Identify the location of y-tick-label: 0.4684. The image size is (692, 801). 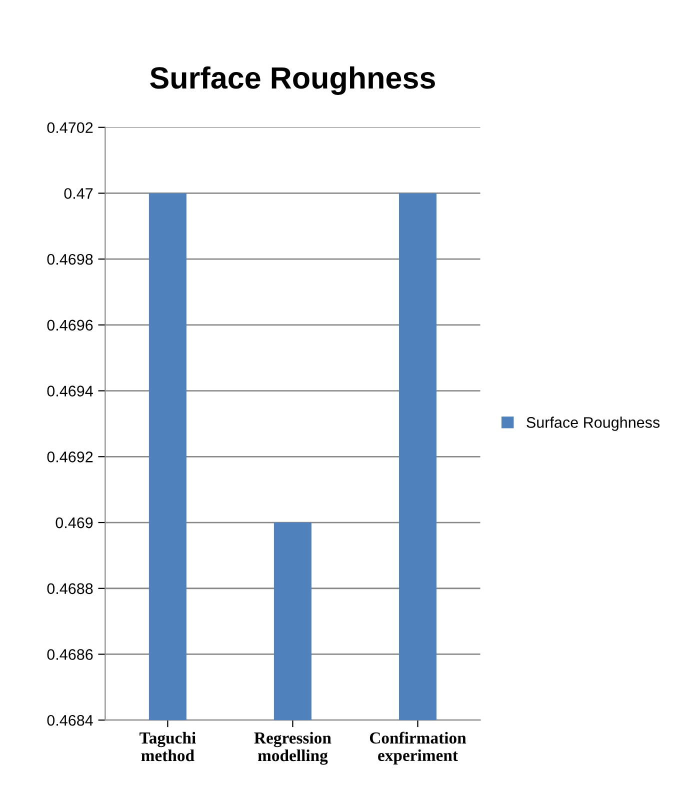
(70, 720).